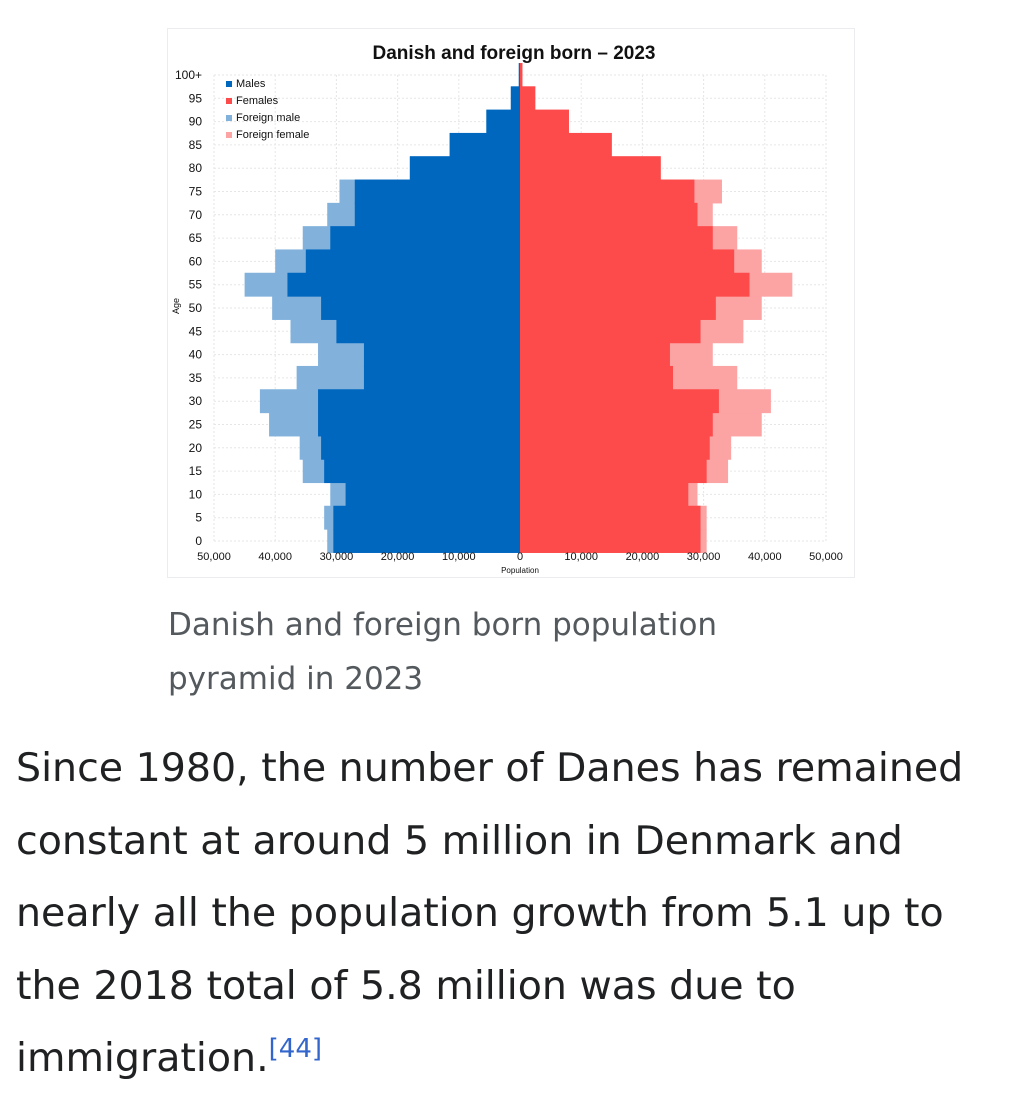  What do you see at coordinates (196, 494) in the screenshot?
I see `y-tick-label: 10` at bounding box center [196, 494].